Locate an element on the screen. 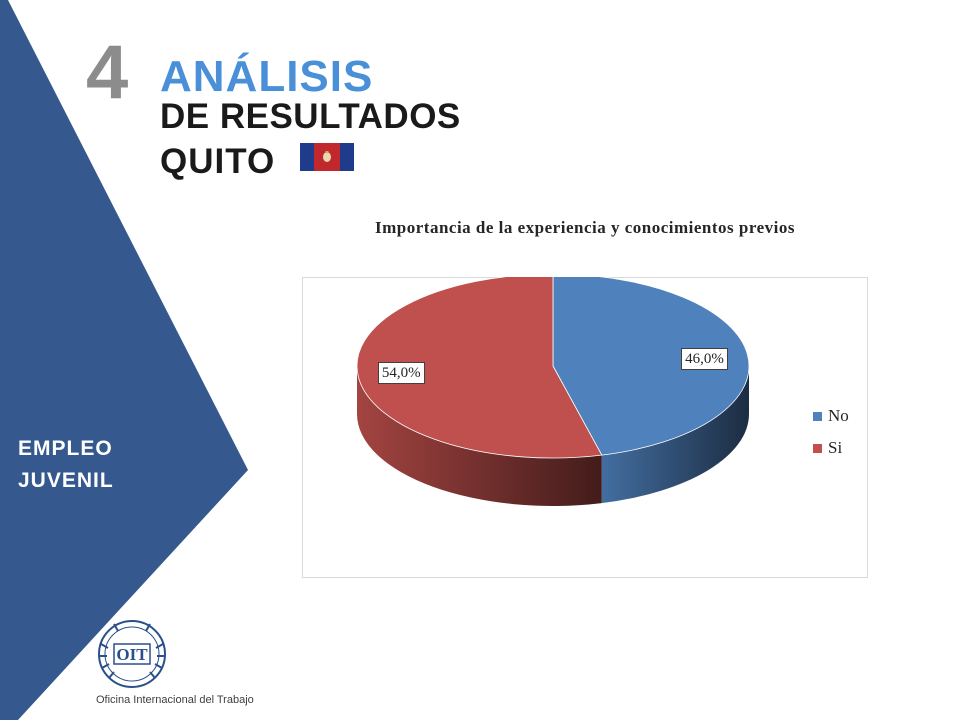 The height and width of the screenshot is (720, 960). chart-legend: No Si is located at coordinates (831, 432).